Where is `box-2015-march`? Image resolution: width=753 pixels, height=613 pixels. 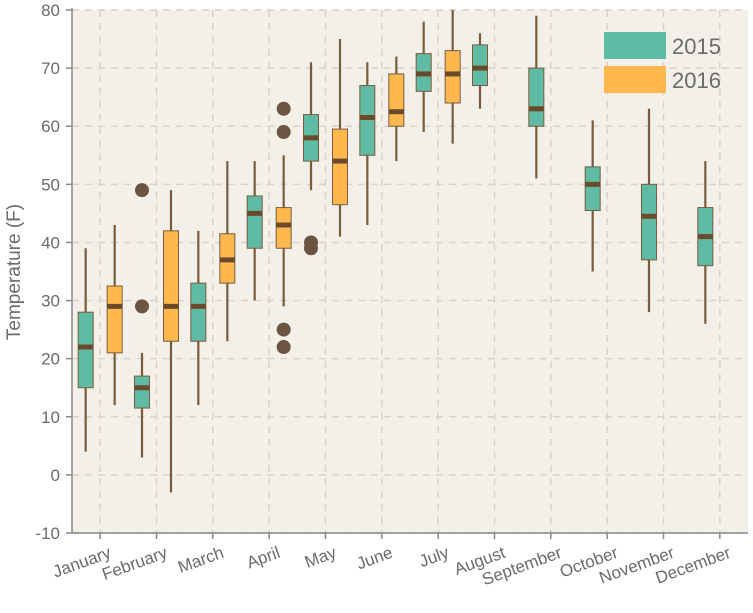
box-2015-march is located at coordinates (198, 318).